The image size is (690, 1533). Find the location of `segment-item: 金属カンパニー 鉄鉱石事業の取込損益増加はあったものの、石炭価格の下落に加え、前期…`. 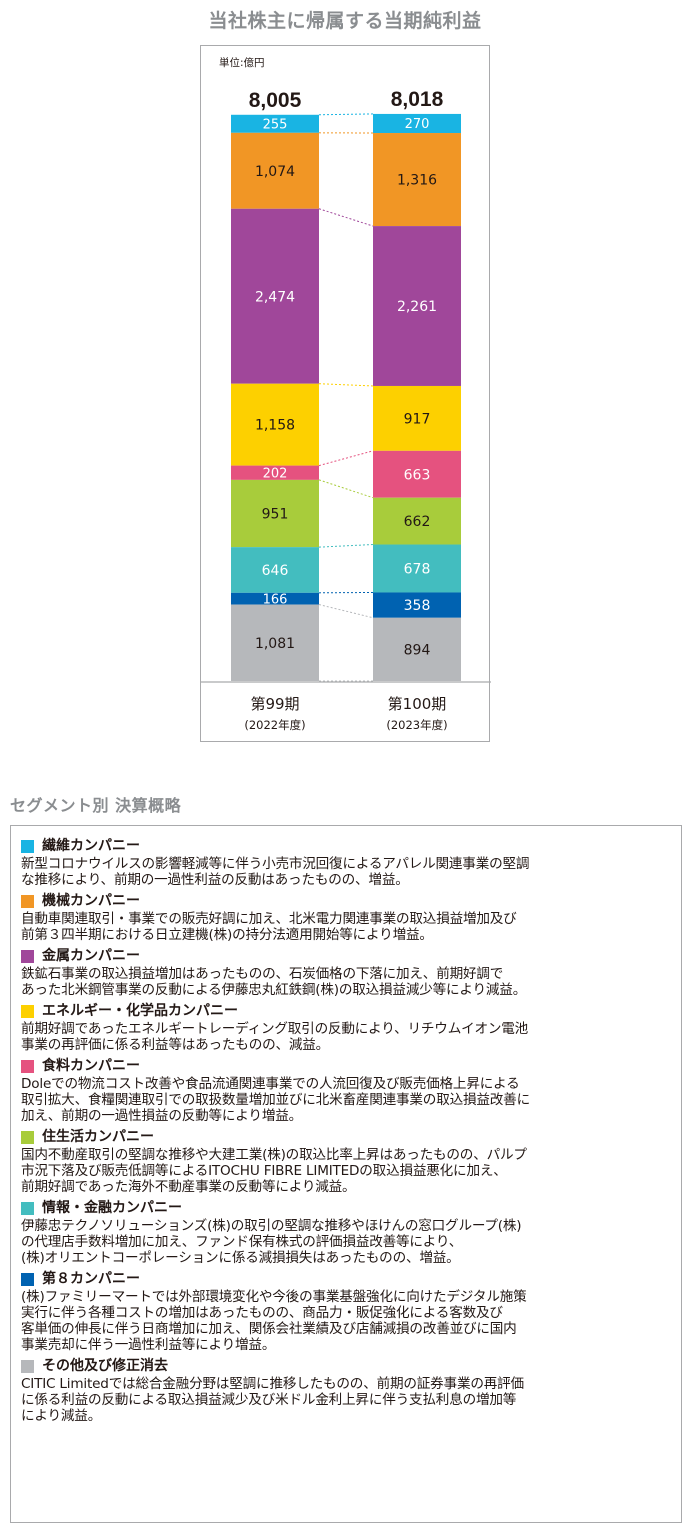

segment-item: 金属カンパニー 鉄鉱石事業の取込損益増加はあったものの、石炭価格の下落に加え、前期… is located at coordinates (347, 972).